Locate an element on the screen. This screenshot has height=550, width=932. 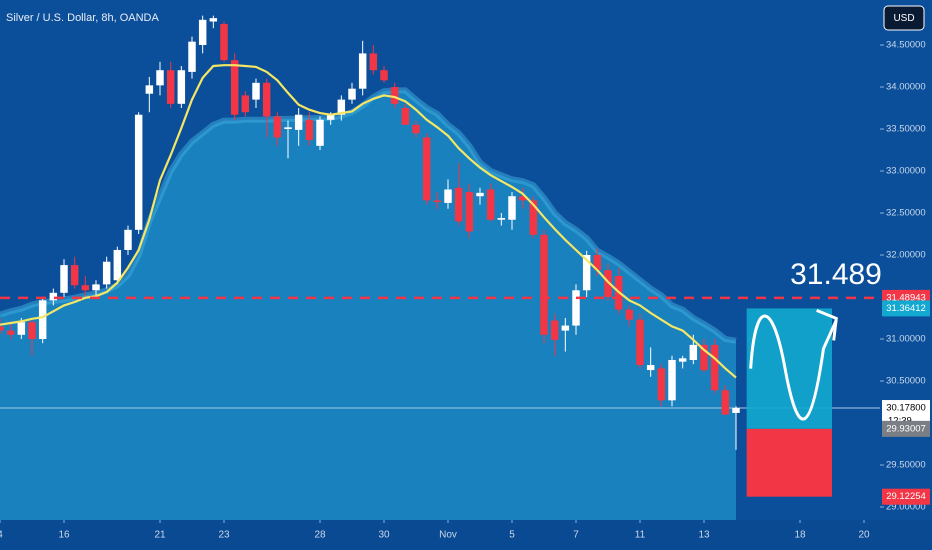
arrow-head is located at coordinates (827, 325).